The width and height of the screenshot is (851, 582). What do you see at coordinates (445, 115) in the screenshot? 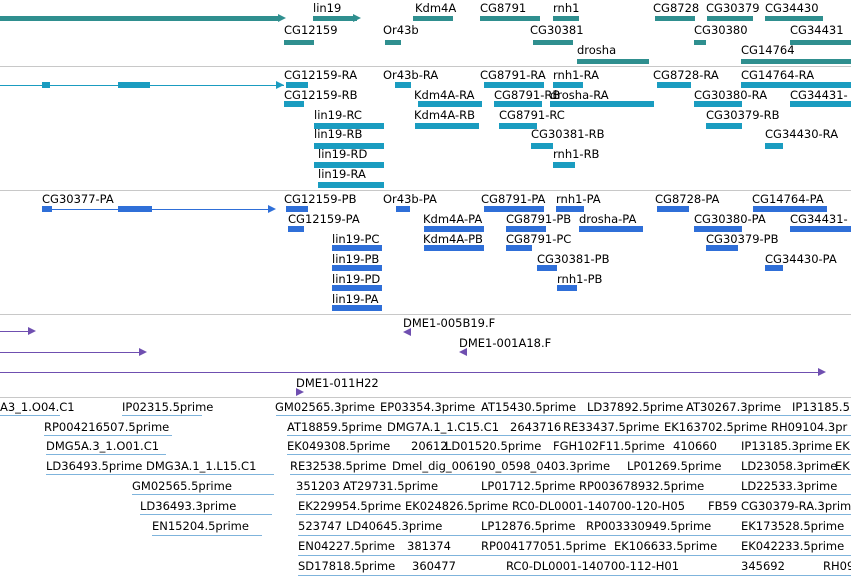
I see `transcript-label: Kdm4A-RB` at bounding box center [445, 115].